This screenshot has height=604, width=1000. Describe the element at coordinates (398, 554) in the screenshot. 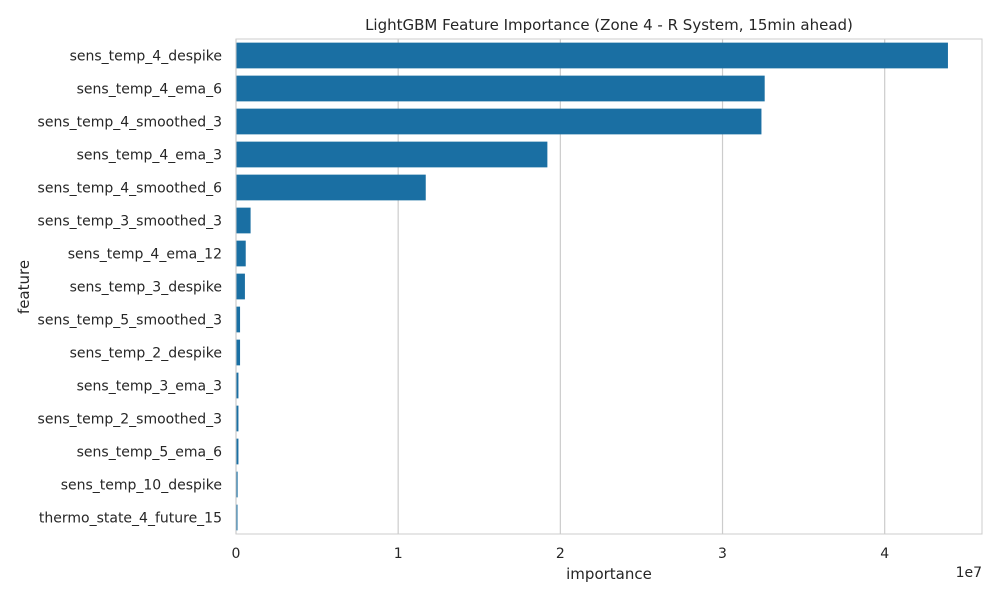

I see `x-tick-label: 1` at that location.